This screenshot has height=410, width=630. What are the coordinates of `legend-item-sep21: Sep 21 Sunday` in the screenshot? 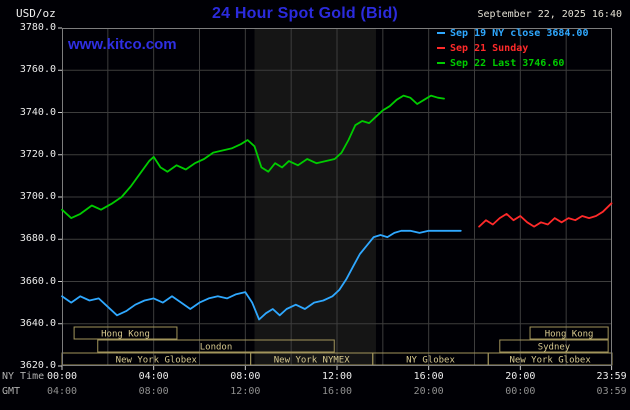 It's located at (512, 48).